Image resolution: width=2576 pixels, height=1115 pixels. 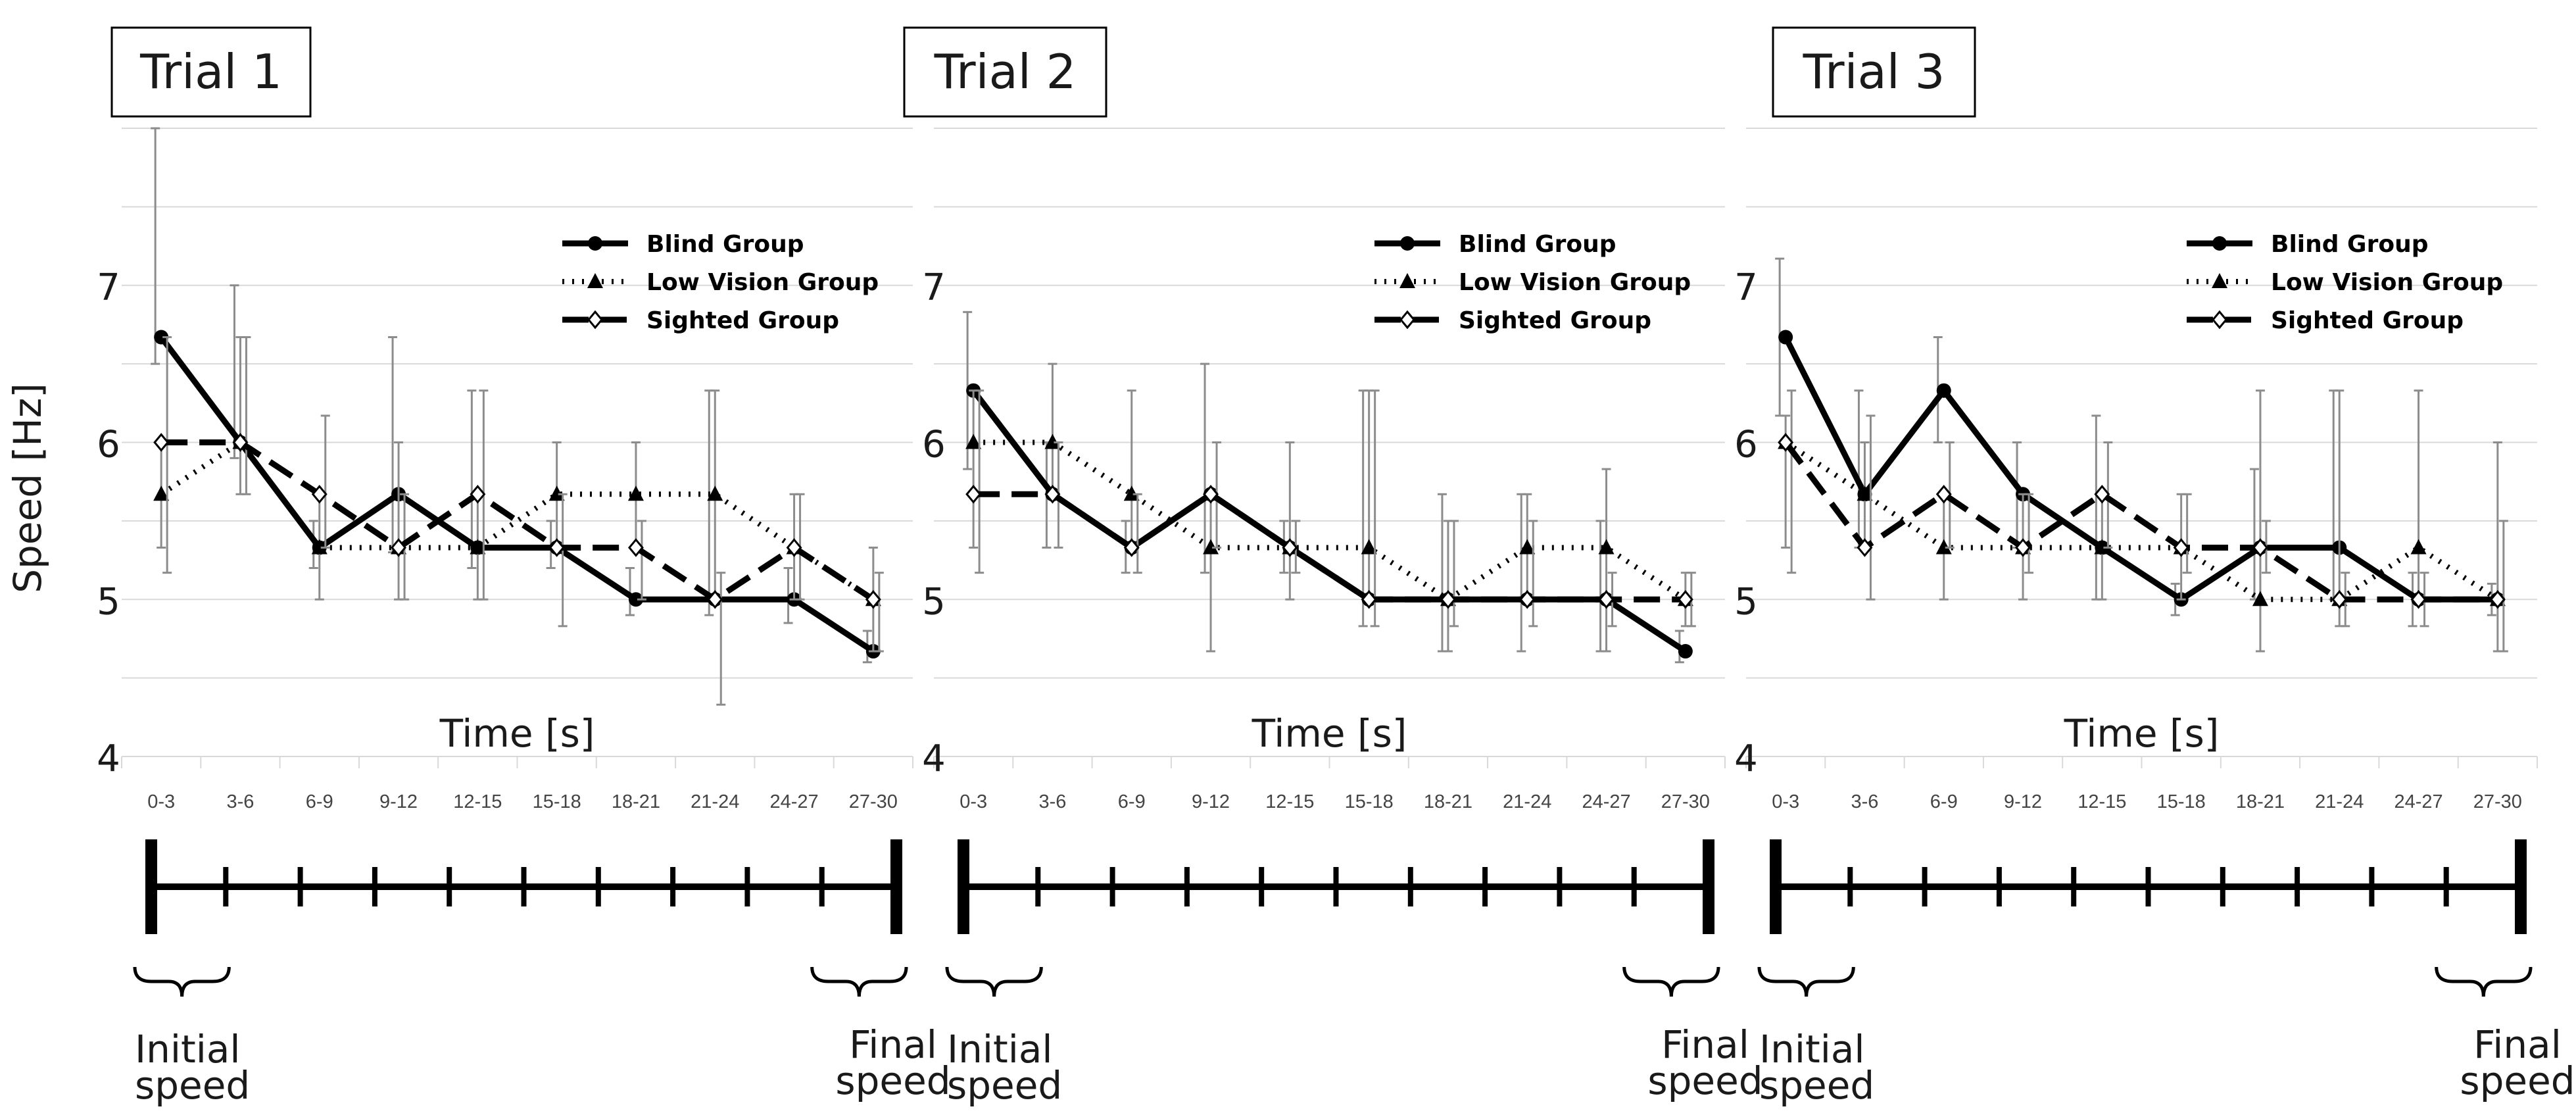 I want to click on y-tick-label: 5, so click(x=934, y=601).